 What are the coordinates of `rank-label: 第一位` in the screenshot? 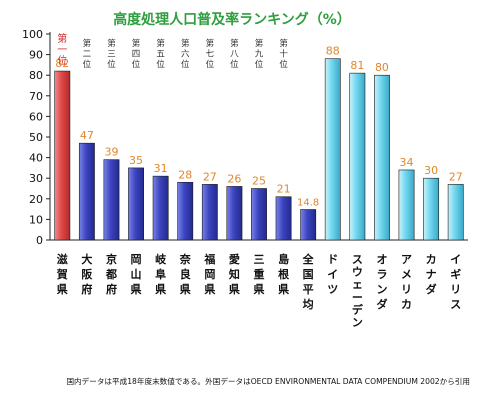 It's located at (62, 49).